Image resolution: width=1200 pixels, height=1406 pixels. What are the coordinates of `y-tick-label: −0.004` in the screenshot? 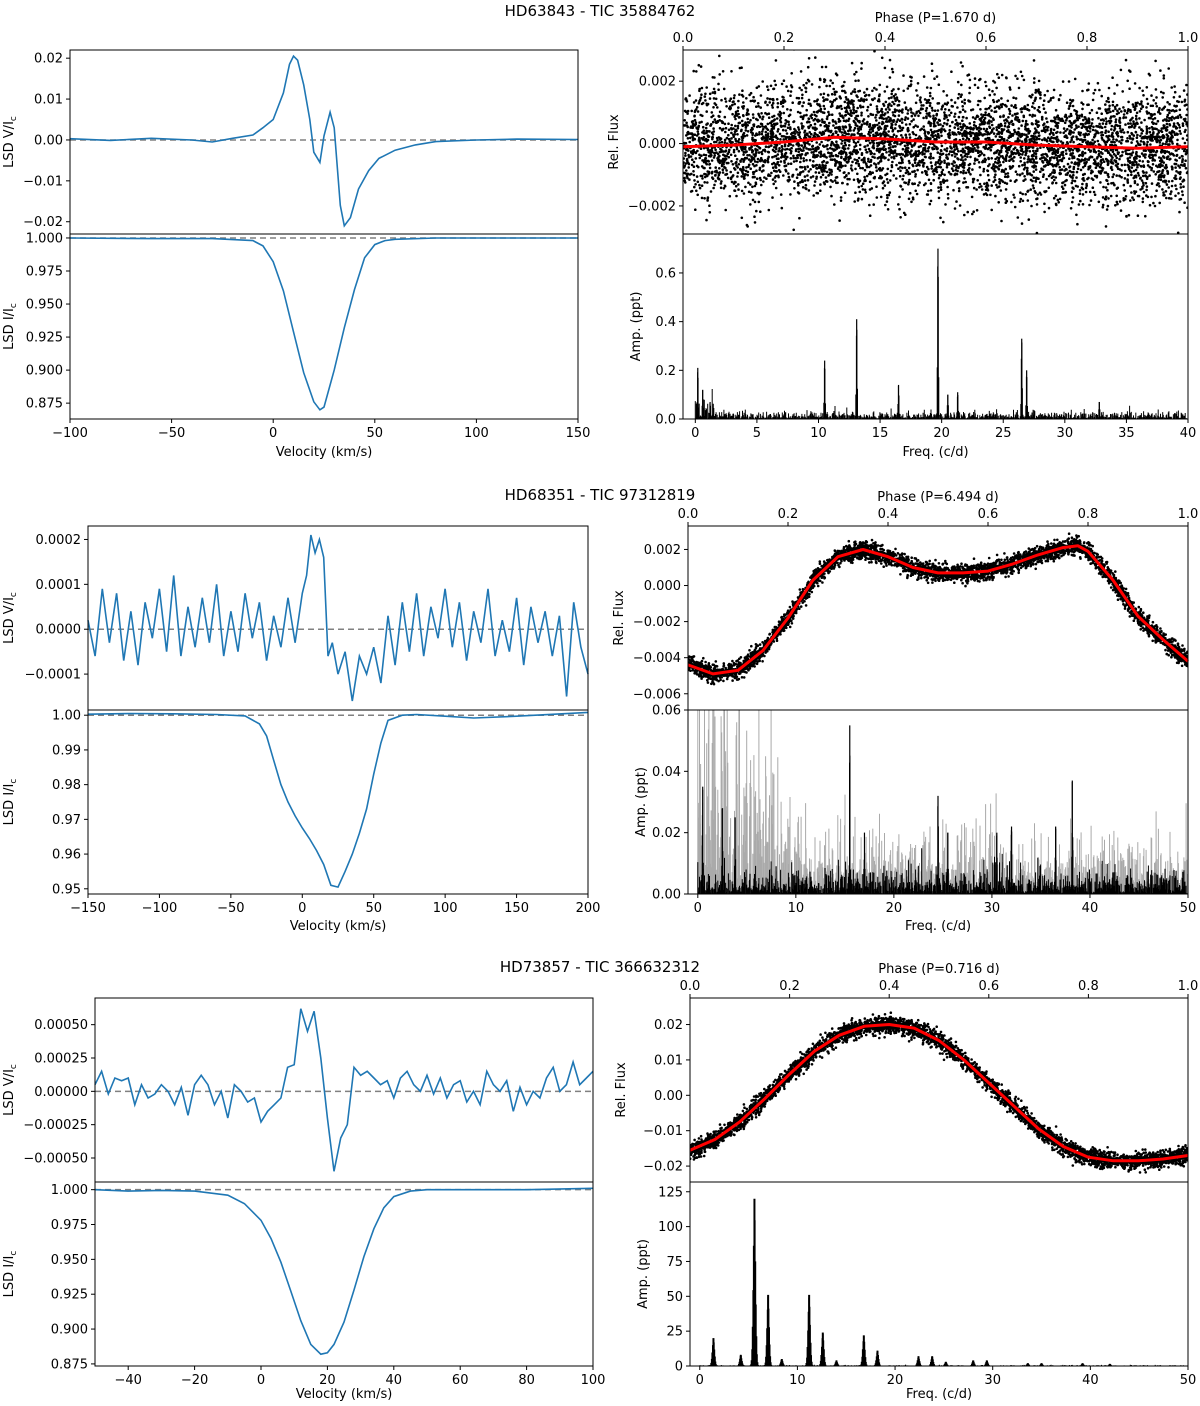 It's located at (657, 658).